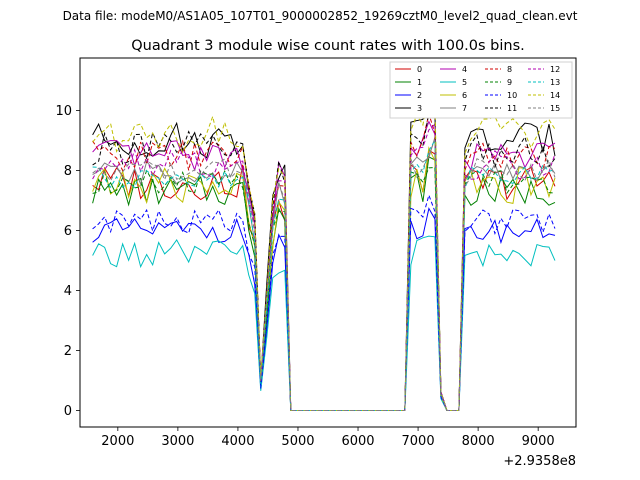 Image resolution: width=640 pixels, height=480 pixels. What do you see at coordinates (297, 441) in the screenshot?
I see `x-tick-label: 5000` at bounding box center [297, 441].